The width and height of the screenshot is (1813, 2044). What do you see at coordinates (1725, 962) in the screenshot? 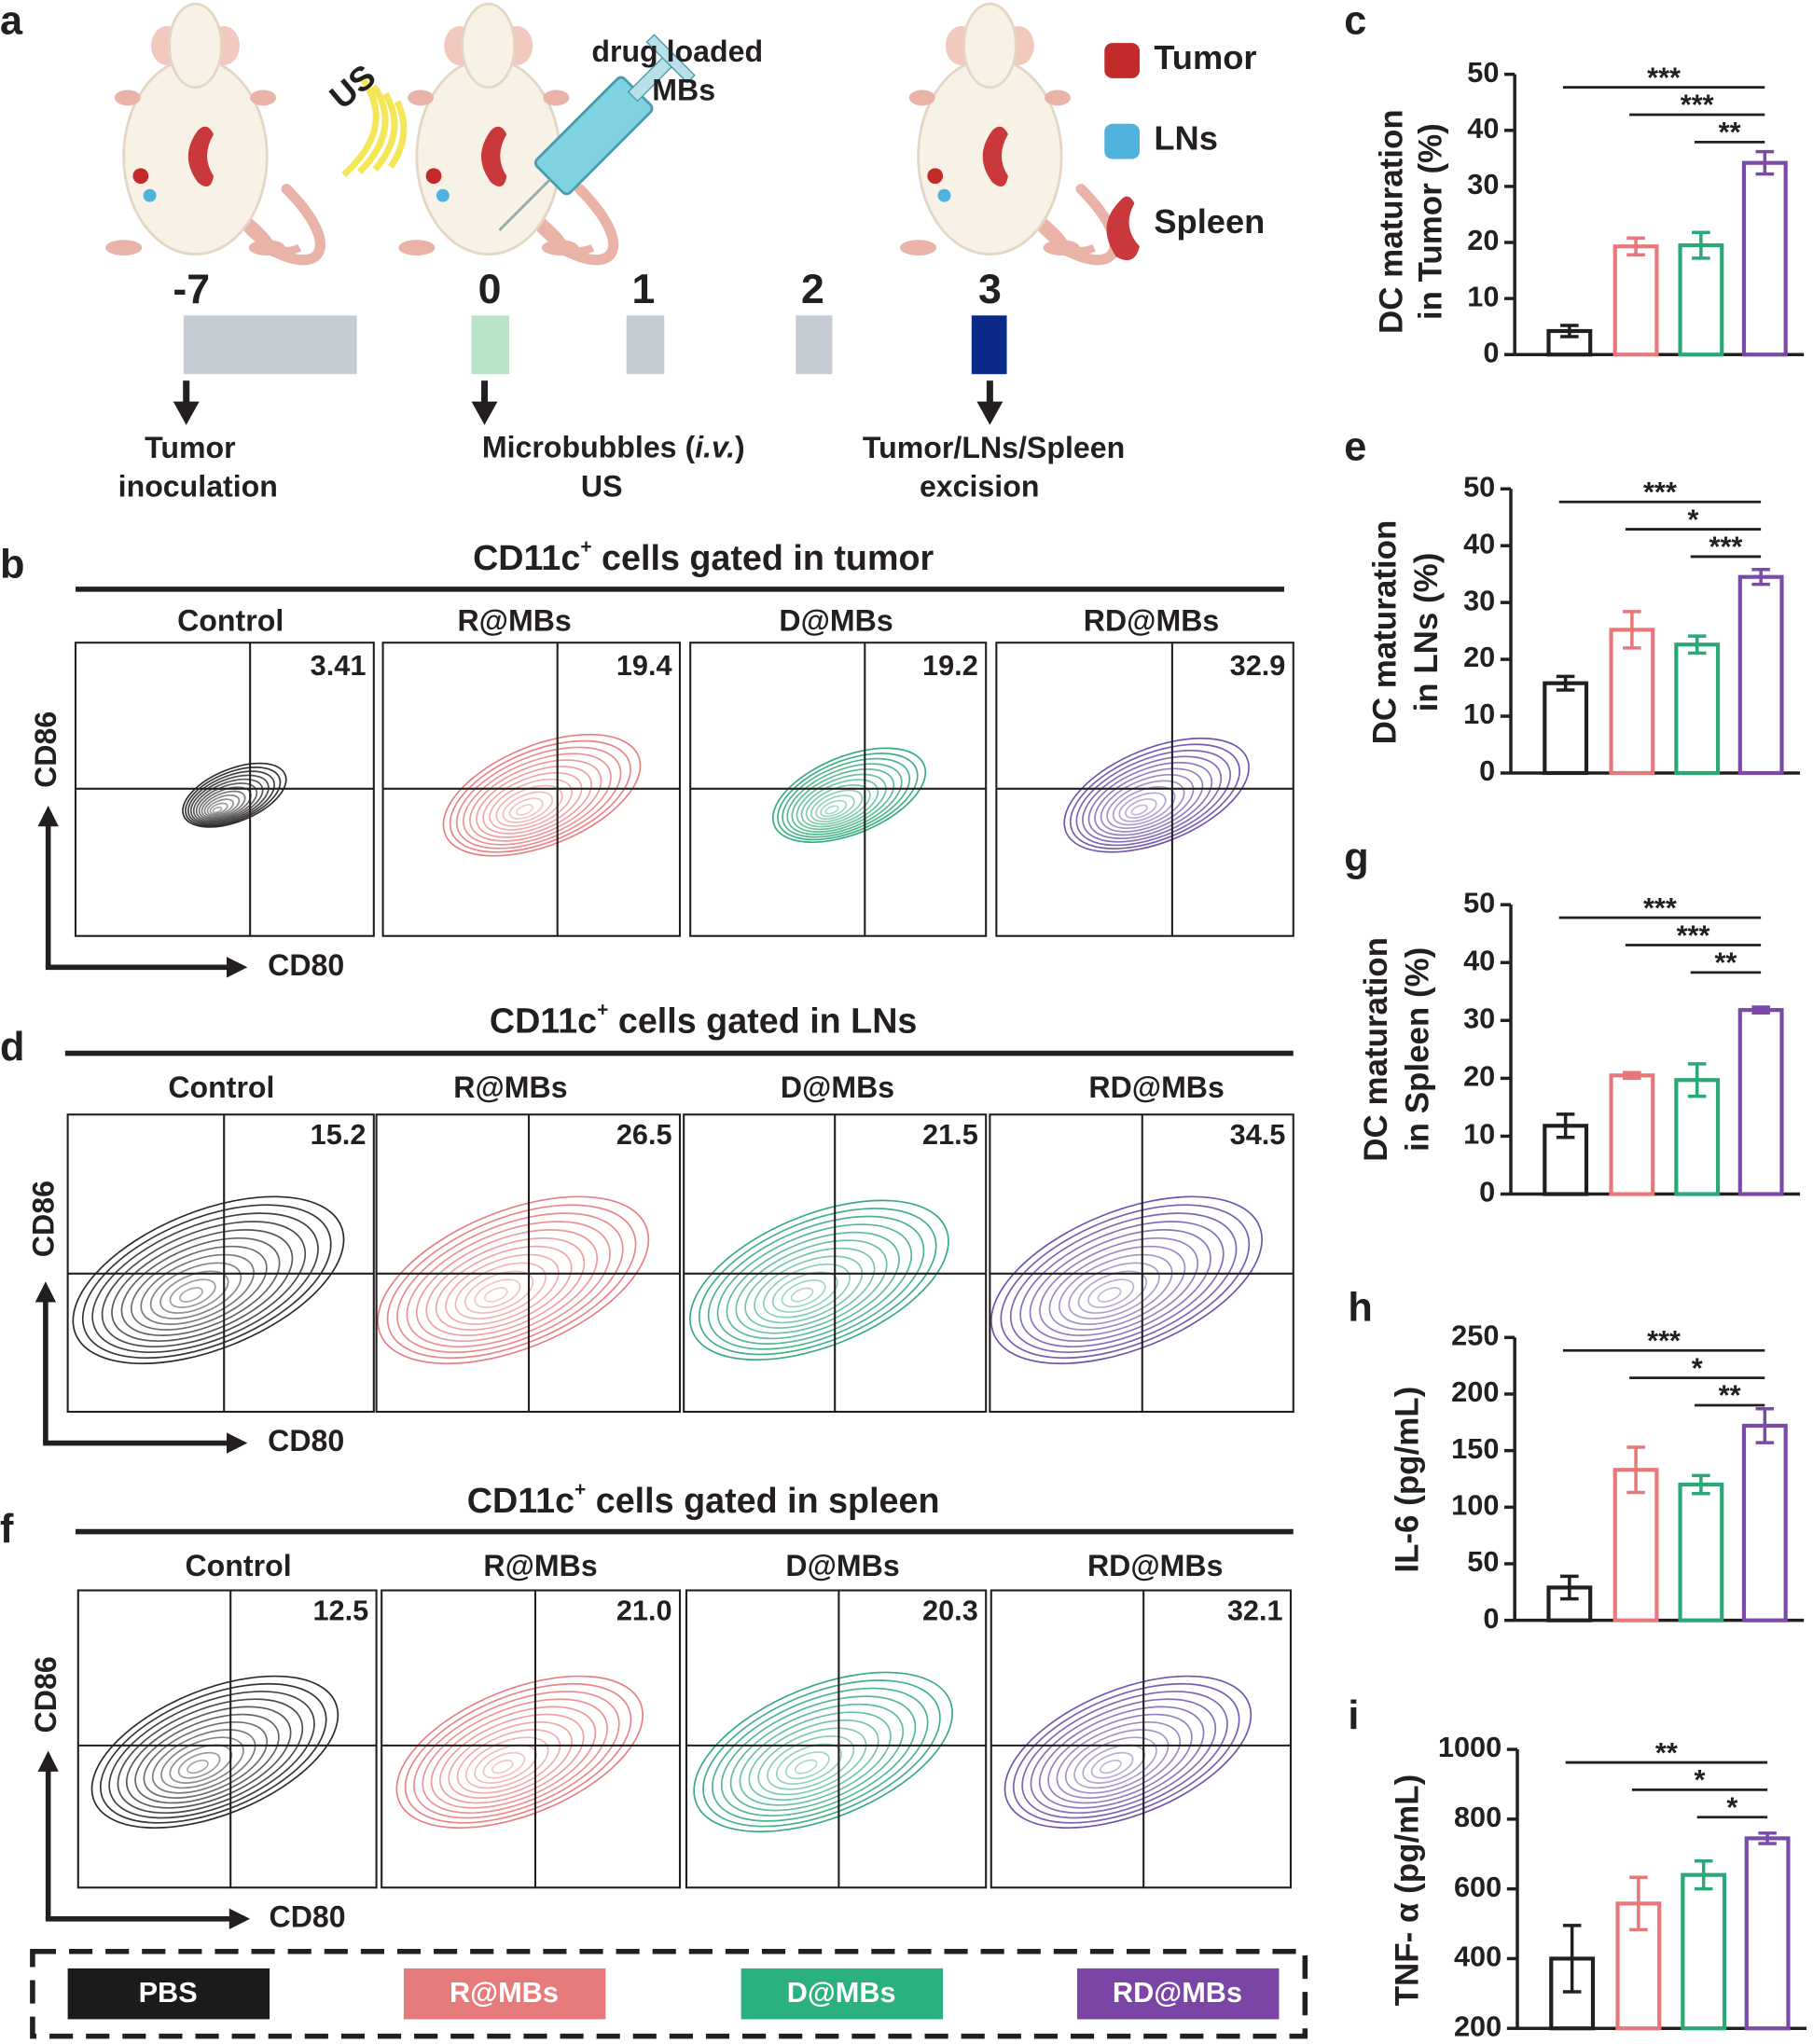
I see `significance-label: **` at bounding box center [1725, 962].